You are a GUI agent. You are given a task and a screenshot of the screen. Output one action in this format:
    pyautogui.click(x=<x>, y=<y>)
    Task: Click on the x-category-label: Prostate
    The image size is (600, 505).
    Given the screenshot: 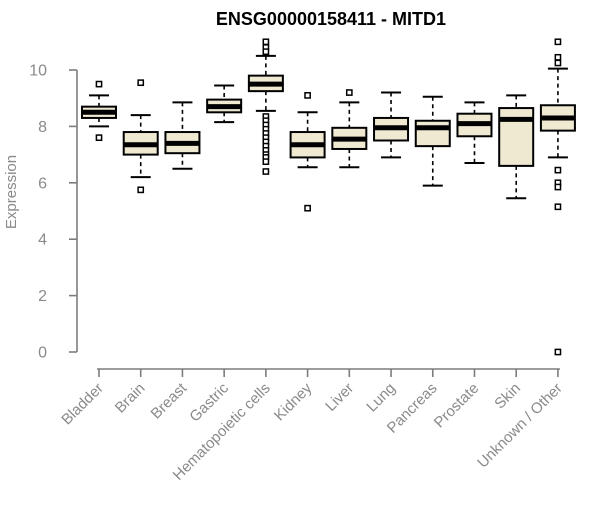 What is the action you would take?
    pyautogui.click(x=457, y=406)
    